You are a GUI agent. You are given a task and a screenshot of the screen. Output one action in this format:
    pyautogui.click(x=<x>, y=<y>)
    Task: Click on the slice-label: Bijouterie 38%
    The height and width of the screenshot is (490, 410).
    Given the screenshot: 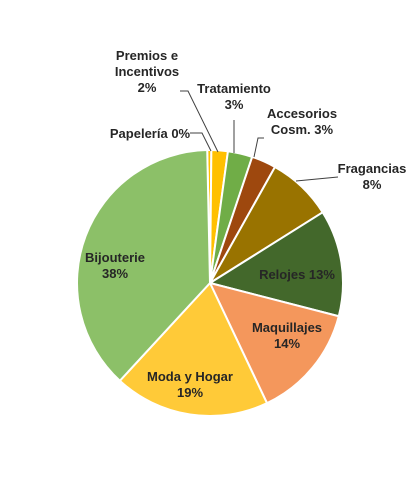 What is the action you would take?
    pyautogui.click(x=115, y=265)
    